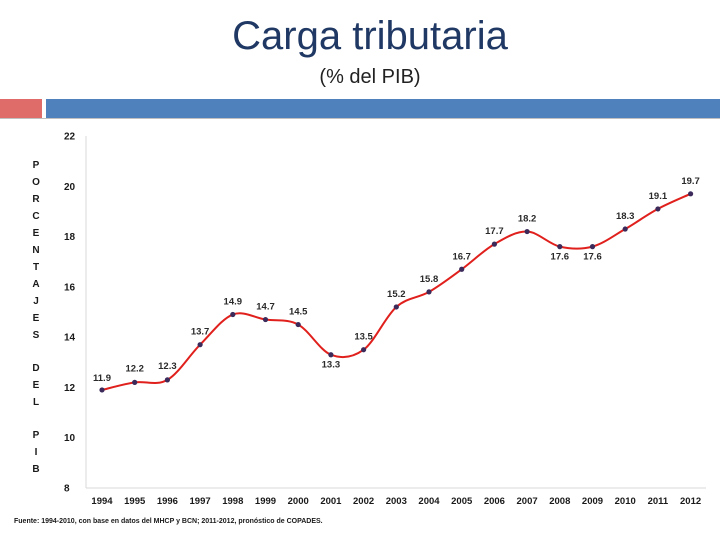 This screenshot has height=540, width=720. What do you see at coordinates (429, 279) in the screenshot?
I see `data-label: 15.8` at bounding box center [429, 279].